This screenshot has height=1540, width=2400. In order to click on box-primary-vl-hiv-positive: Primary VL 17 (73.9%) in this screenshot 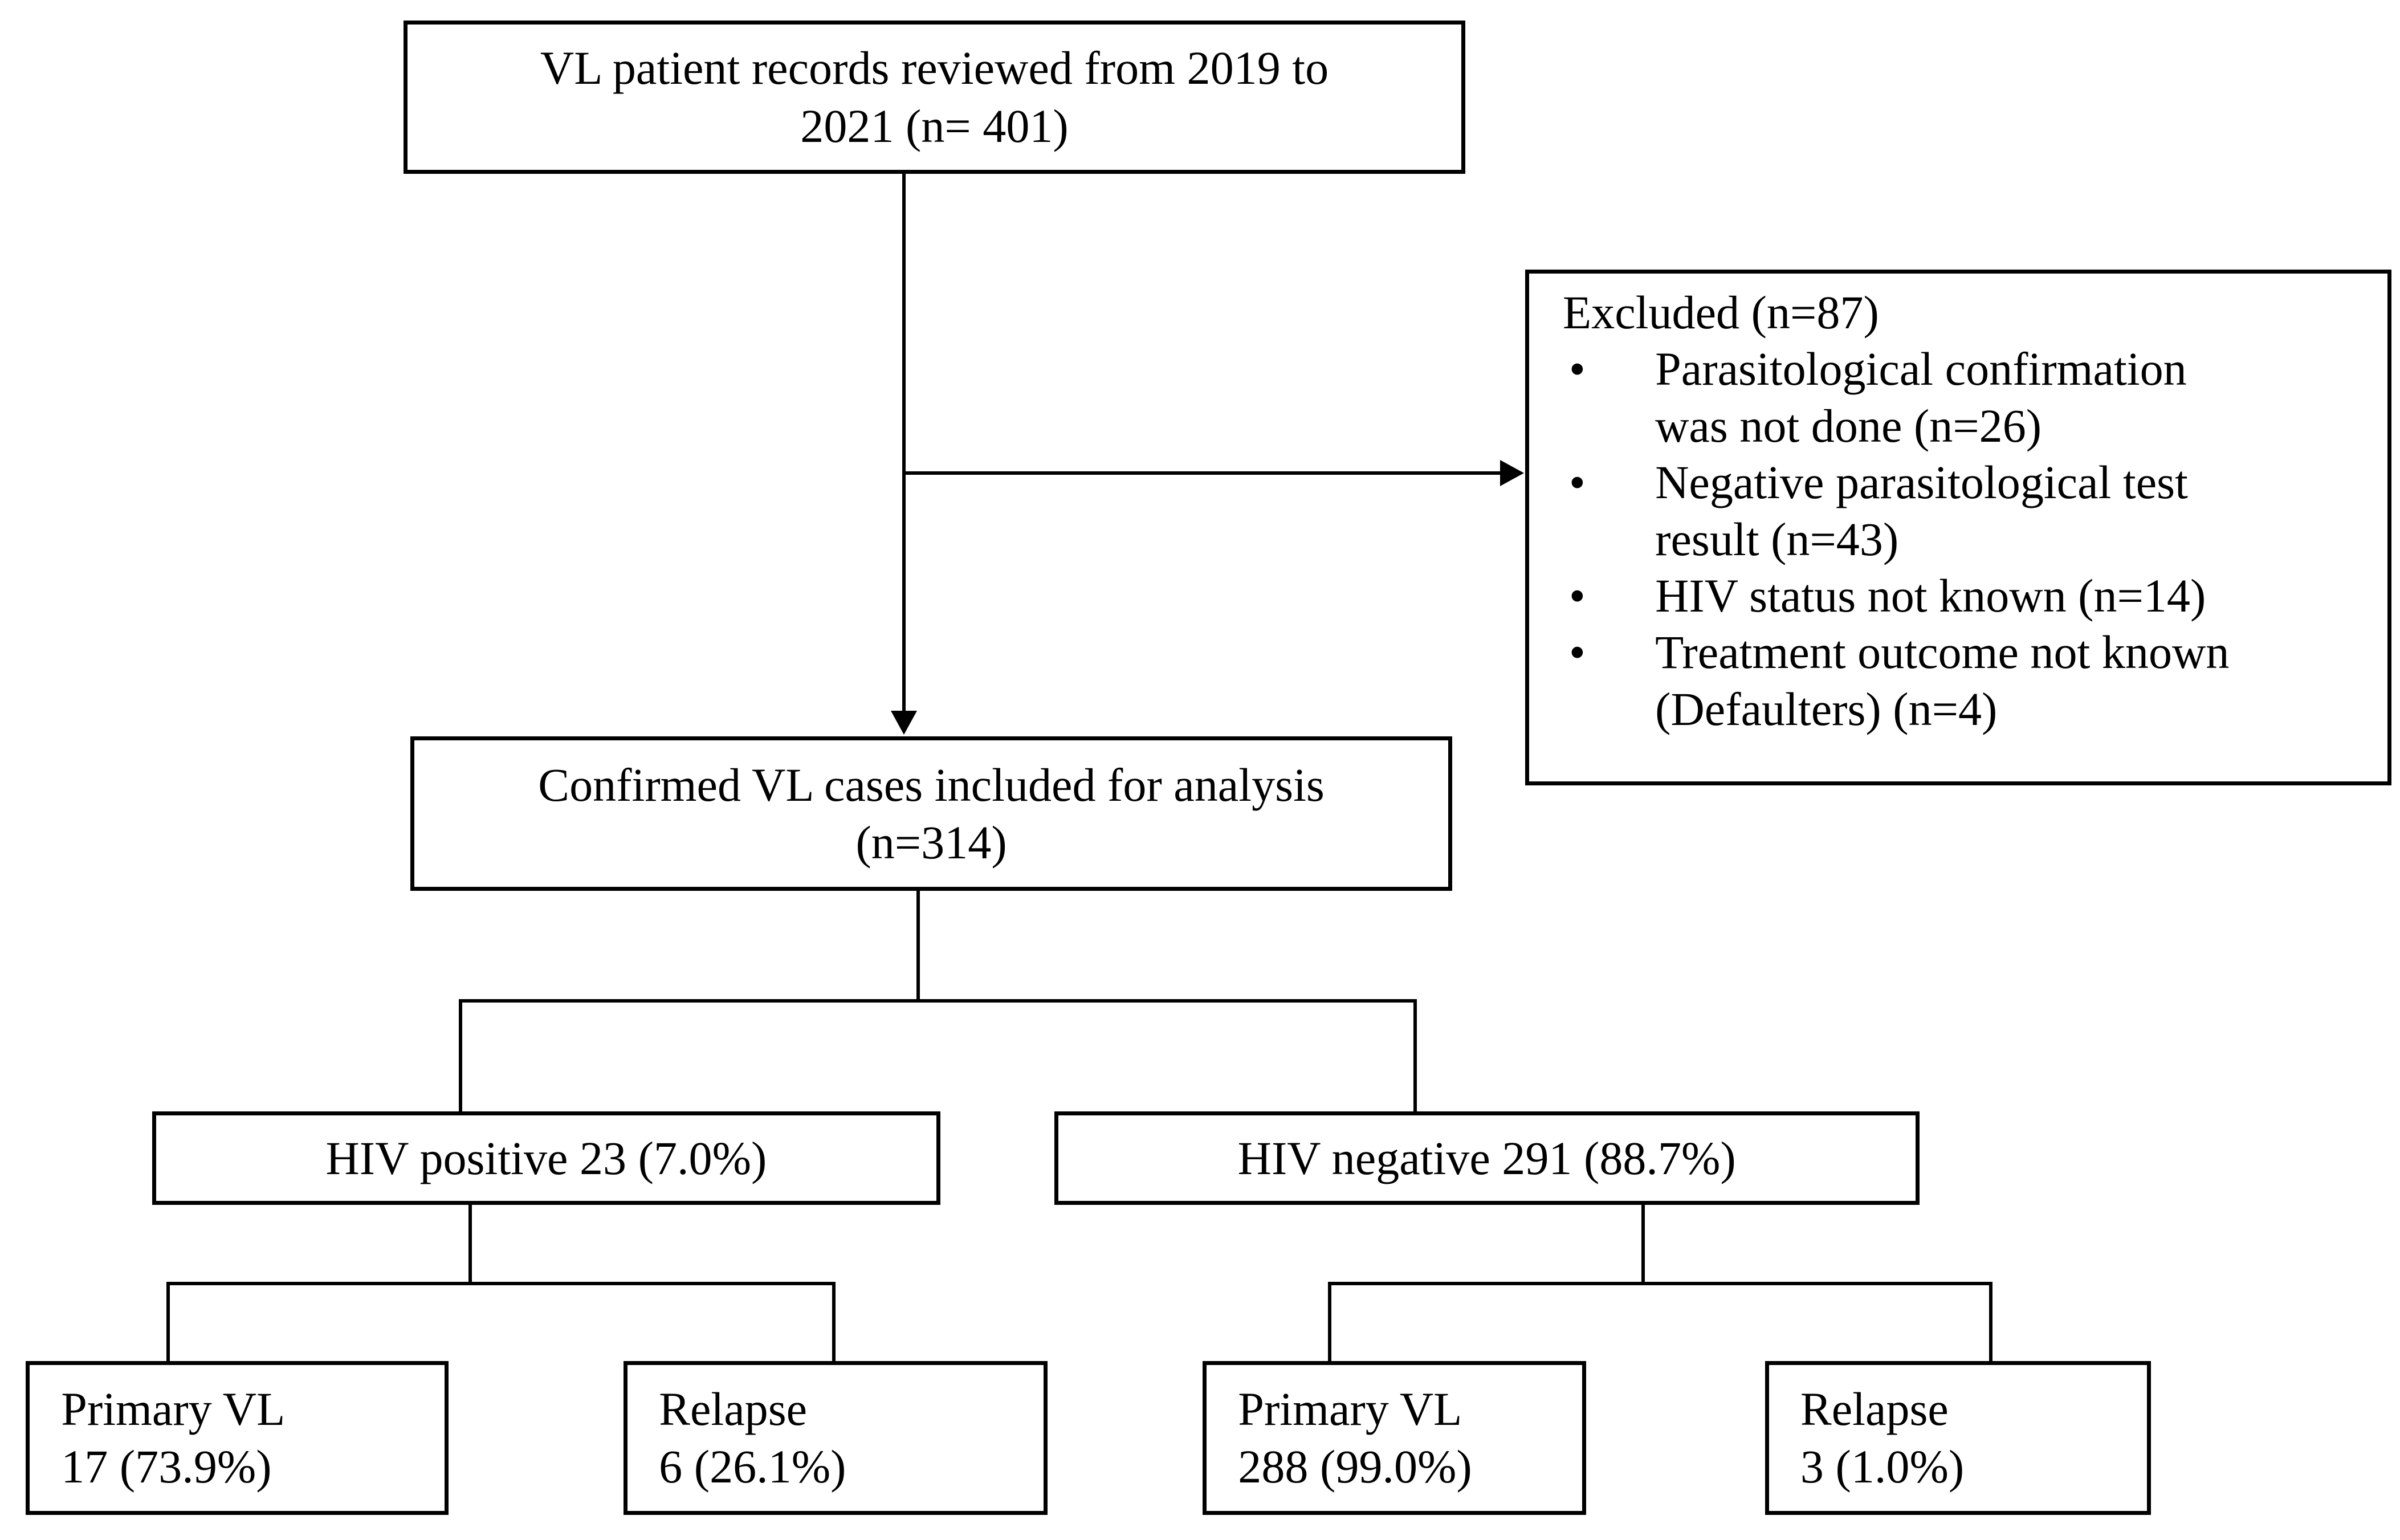, I will do `click(237, 1438)`.